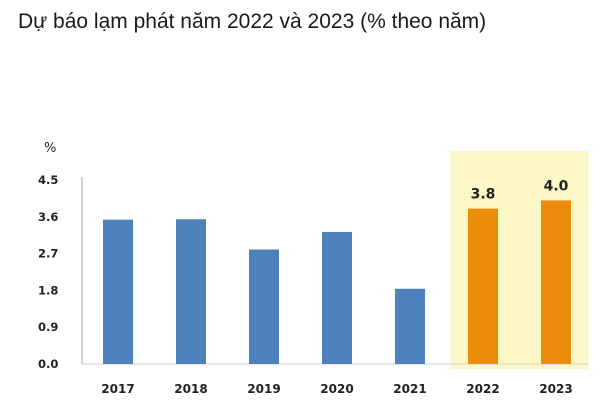  Describe the element at coordinates (191, 291) in the screenshot. I see `bar-2018` at that location.